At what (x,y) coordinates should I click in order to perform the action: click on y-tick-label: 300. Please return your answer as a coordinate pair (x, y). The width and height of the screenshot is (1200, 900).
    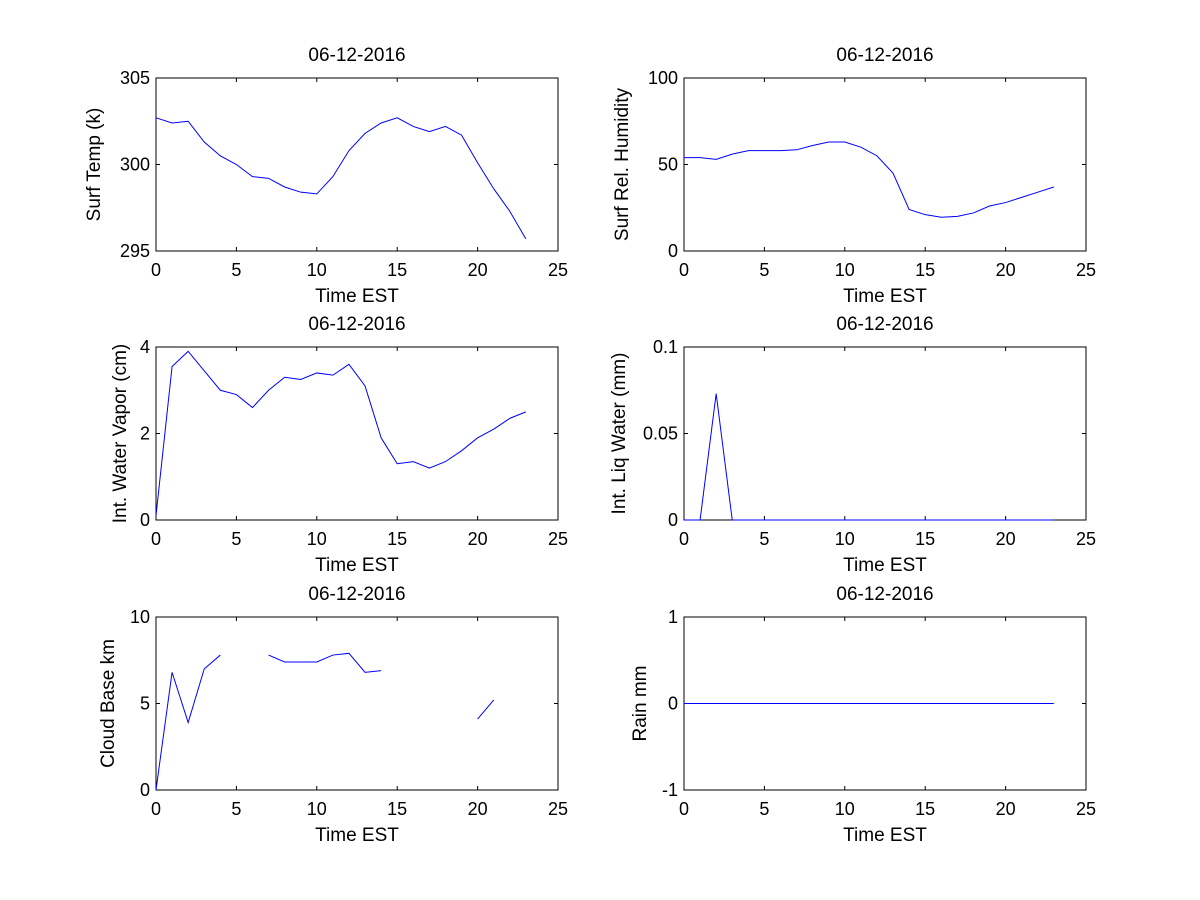
    Looking at the image, I should click on (135, 165).